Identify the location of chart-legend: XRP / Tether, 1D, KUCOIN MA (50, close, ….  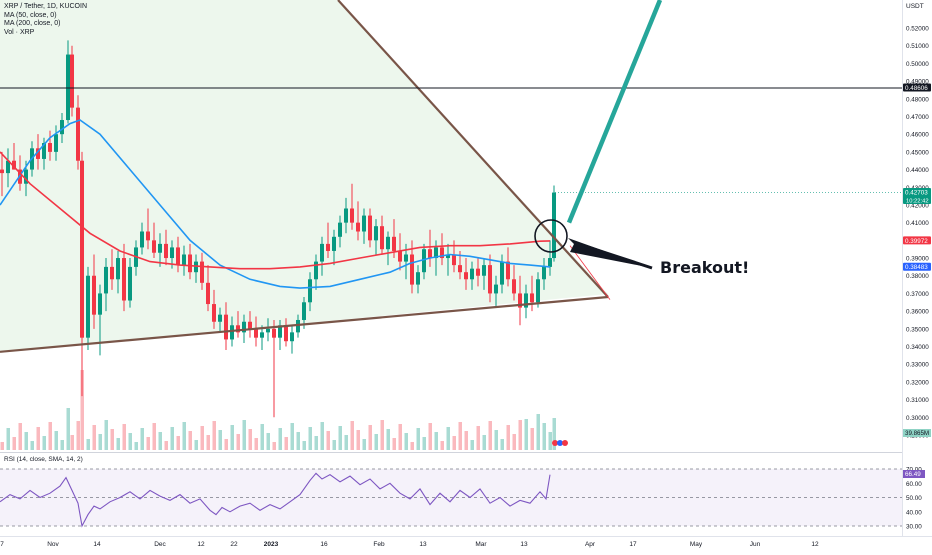
(45, 20).